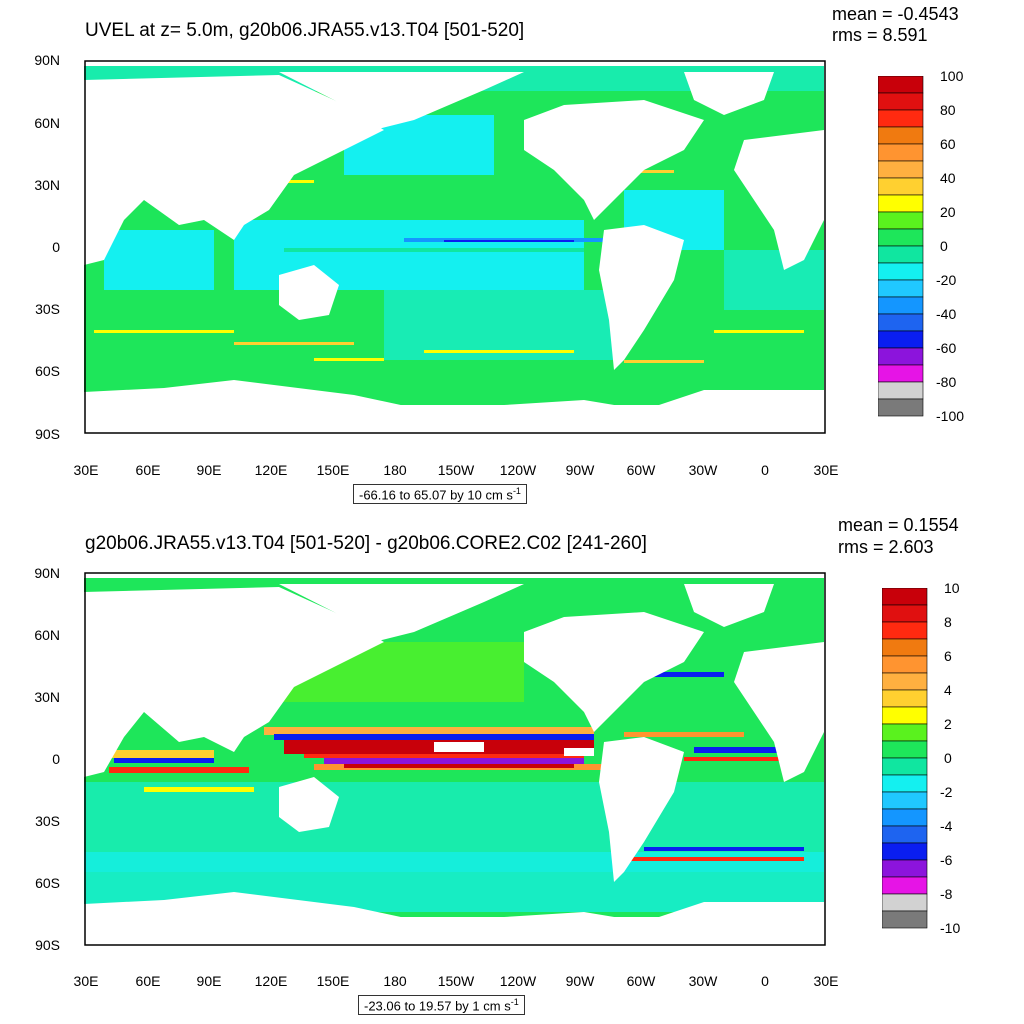 Image resolution: width=1024 pixels, height=1024 pixels. What do you see at coordinates (765, 470) in the screenshot?
I see `p1-lon-0: 0` at bounding box center [765, 470].